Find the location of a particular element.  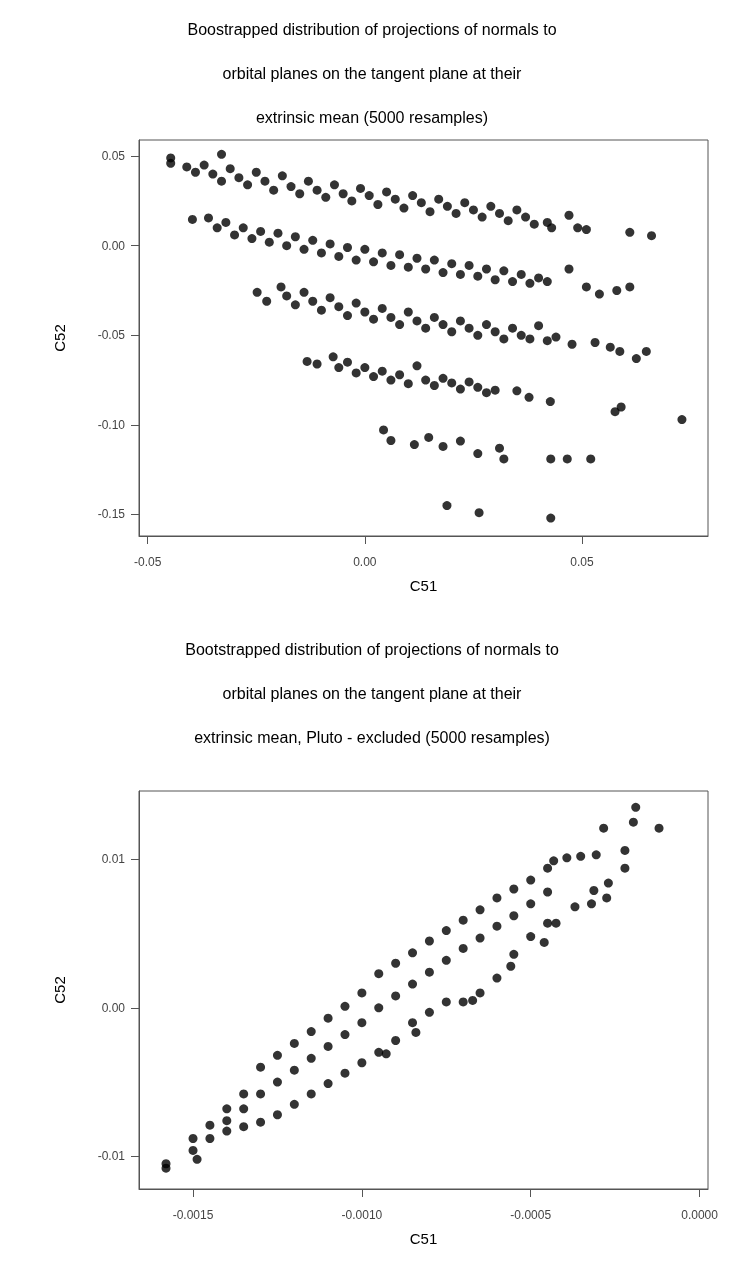

y-tick-label: 0.05 is located at coordinates (113, 156).